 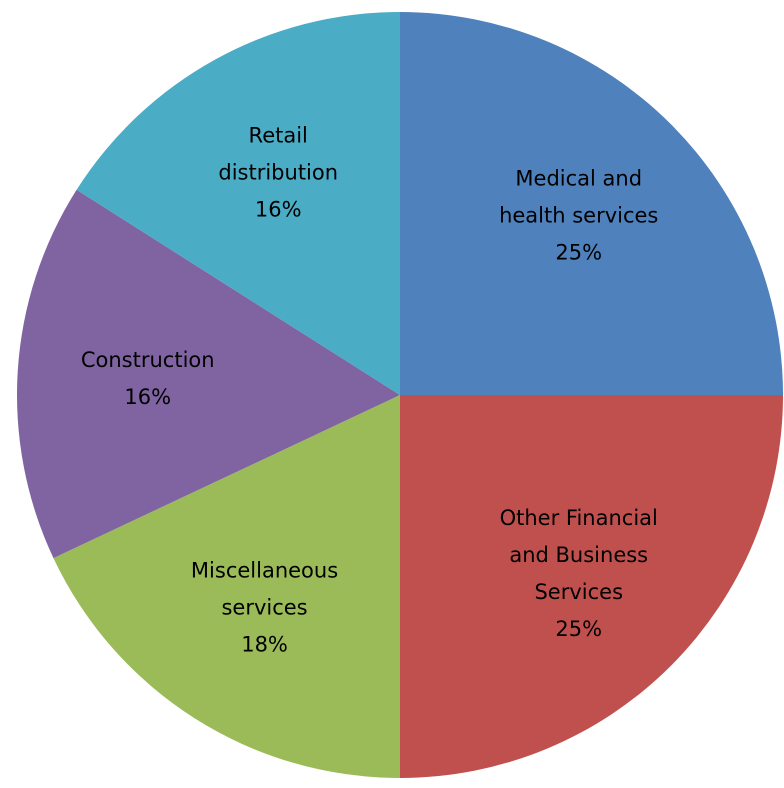 I want to click on slice-label: Construction 16%, so click(x=148, y=379).